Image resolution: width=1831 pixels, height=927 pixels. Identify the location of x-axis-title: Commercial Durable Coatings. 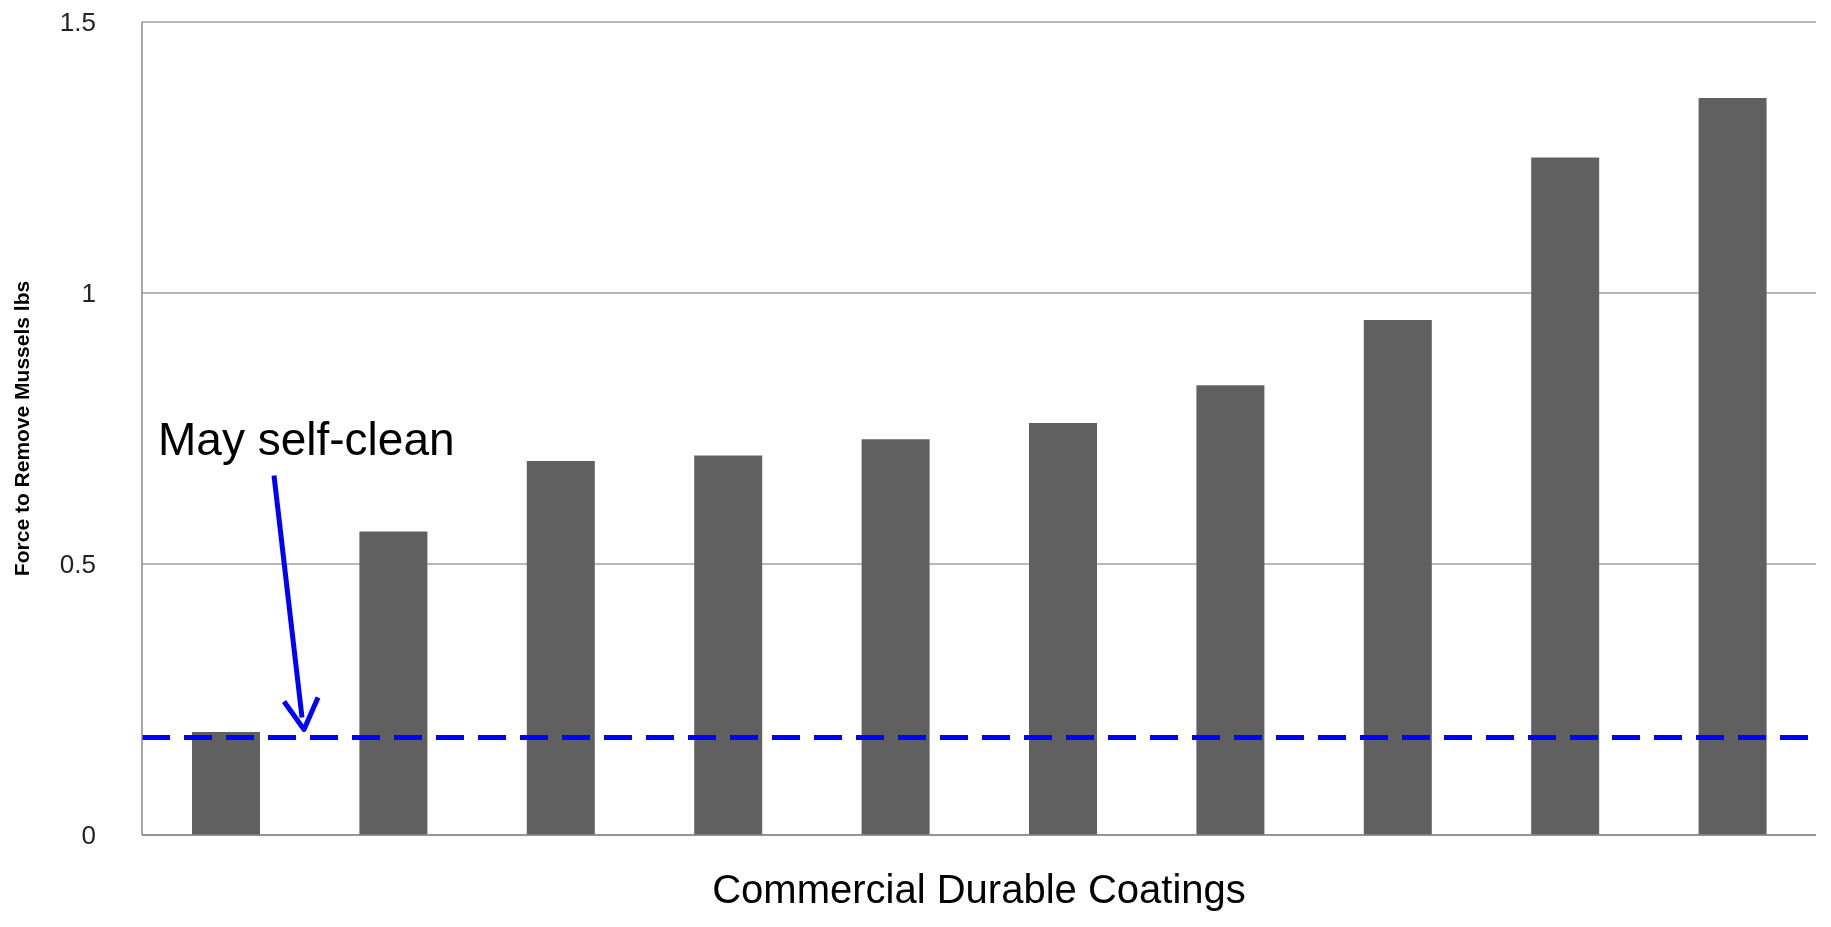
(979, 889).